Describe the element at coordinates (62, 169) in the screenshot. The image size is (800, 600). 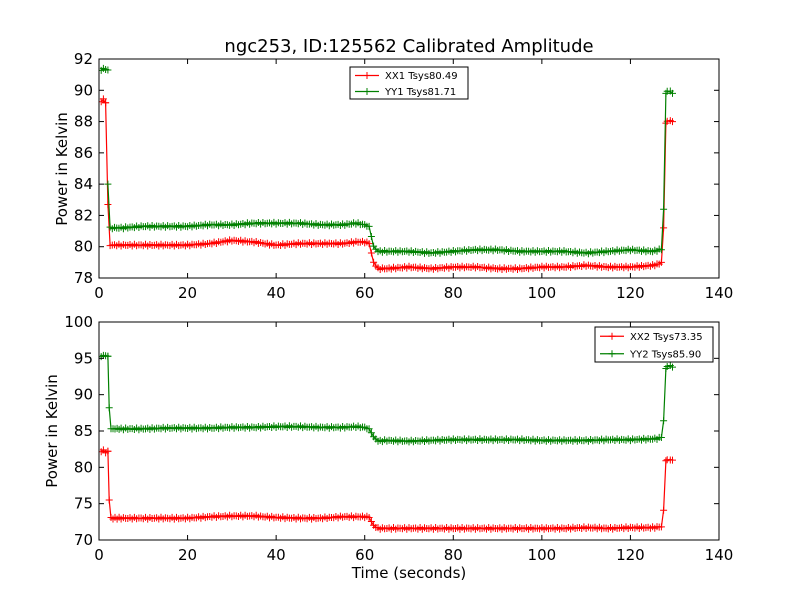
I see `top-y-axis-label: Power in Kelvin` at that location.